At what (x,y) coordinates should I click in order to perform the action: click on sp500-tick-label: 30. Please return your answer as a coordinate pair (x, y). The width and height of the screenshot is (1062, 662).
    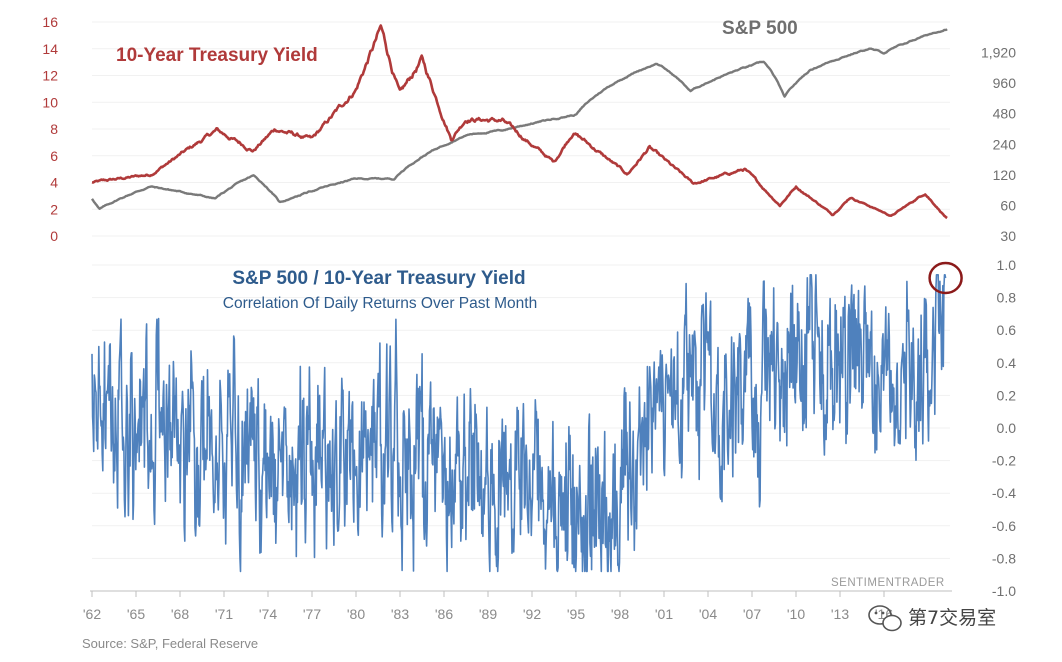
    Looking at the image, I should click on (1008, 236).